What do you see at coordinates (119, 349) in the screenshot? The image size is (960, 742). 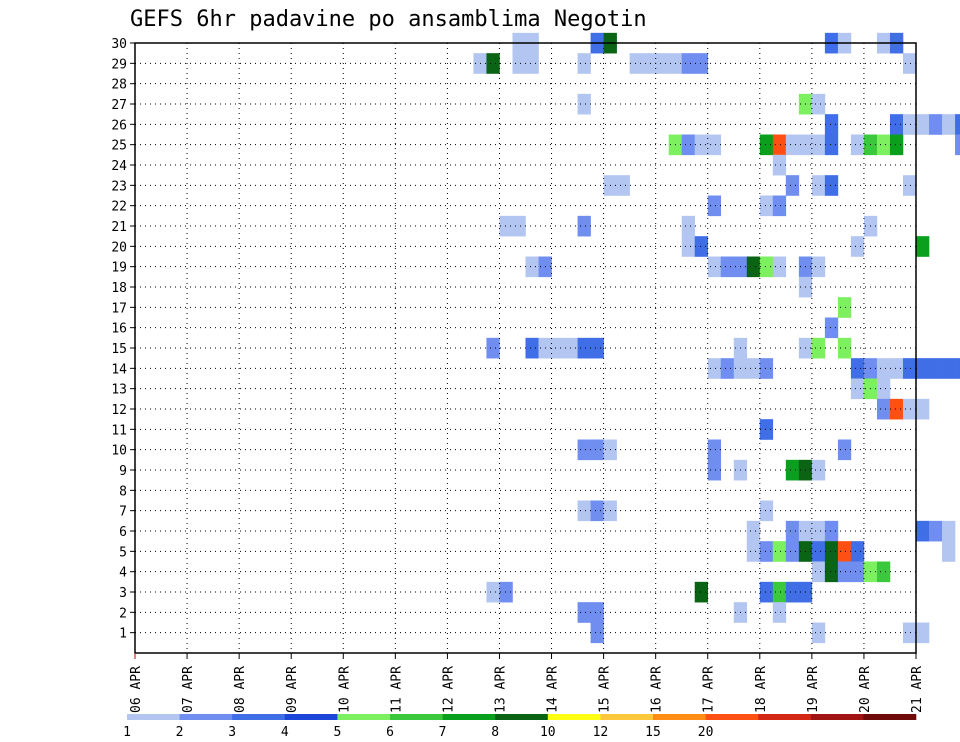 I see `y-tick-label: 15` at bounding box center [119, 349].